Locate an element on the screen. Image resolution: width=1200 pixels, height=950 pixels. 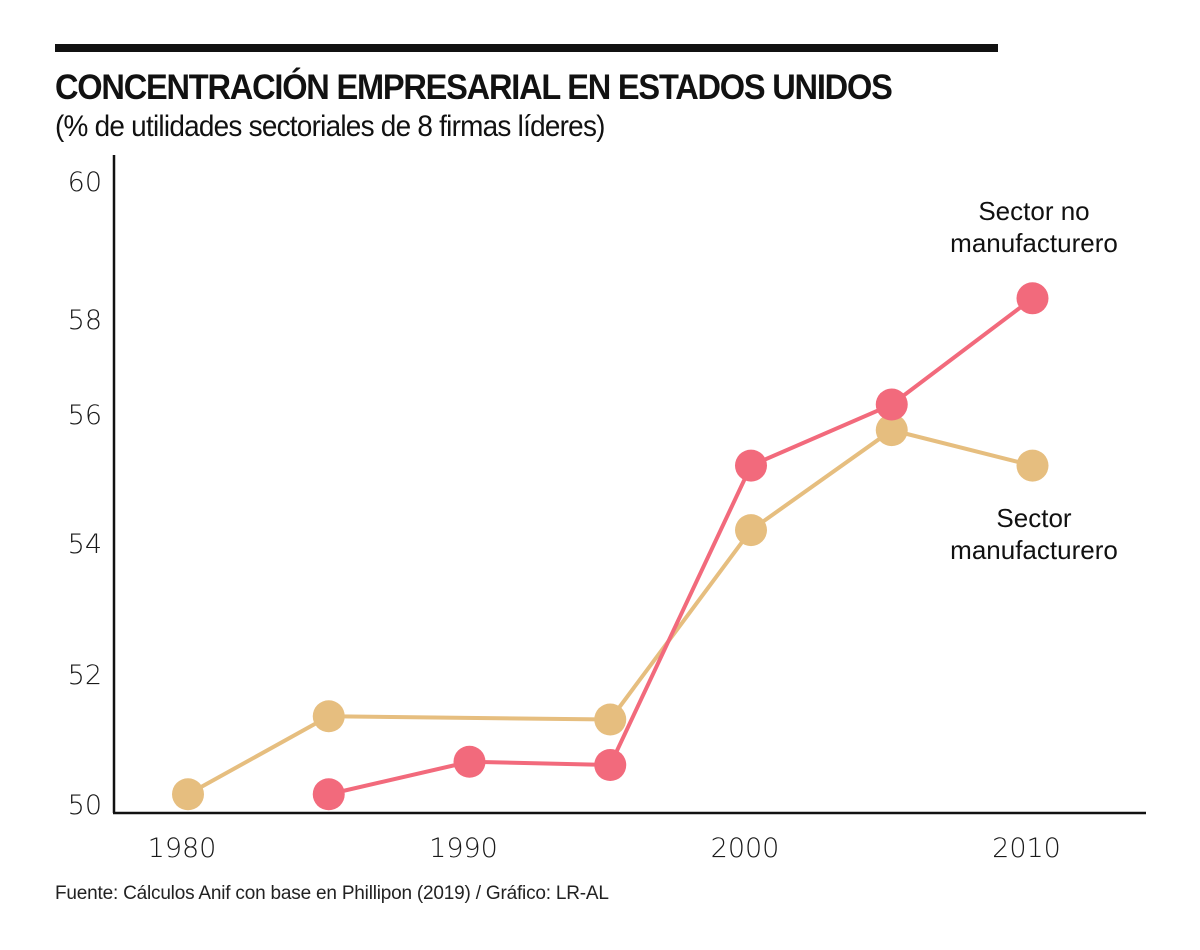
series-label: Sector manufacturero is located at coordinates (1034, 534).